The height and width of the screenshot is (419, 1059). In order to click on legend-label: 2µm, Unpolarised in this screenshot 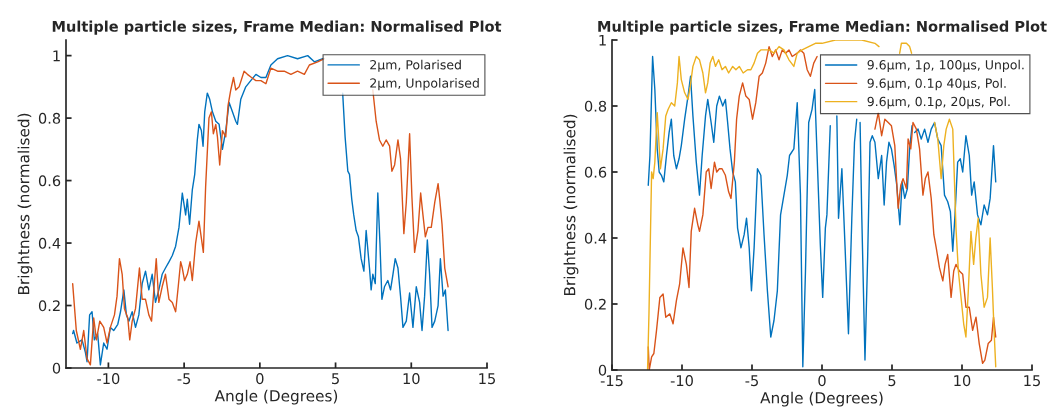, I will do `click(424, 84)`.